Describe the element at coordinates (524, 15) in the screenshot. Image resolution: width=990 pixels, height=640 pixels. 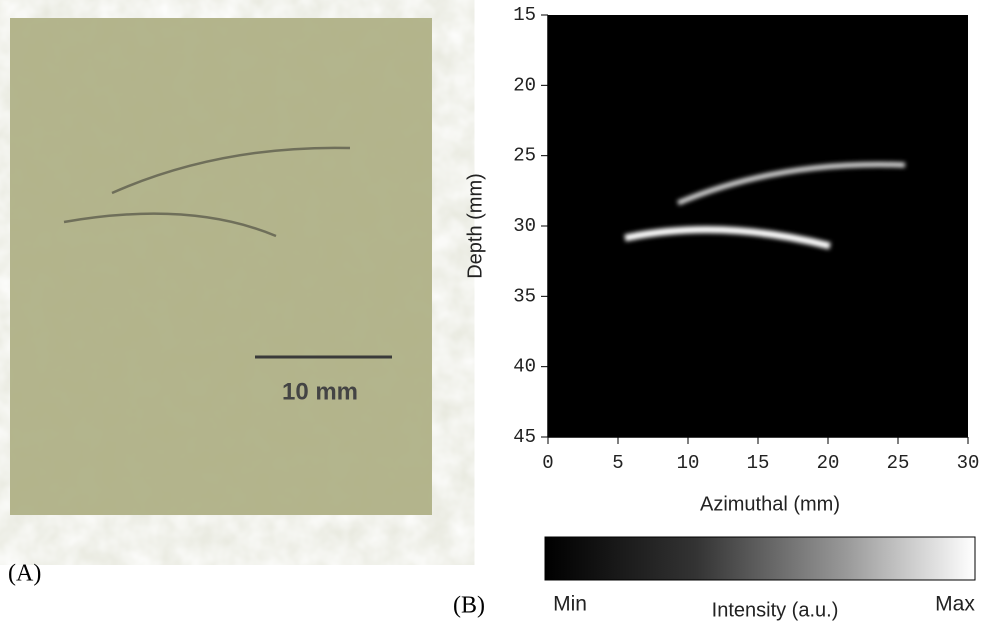
I see `y-tick-label: 15` at that location.